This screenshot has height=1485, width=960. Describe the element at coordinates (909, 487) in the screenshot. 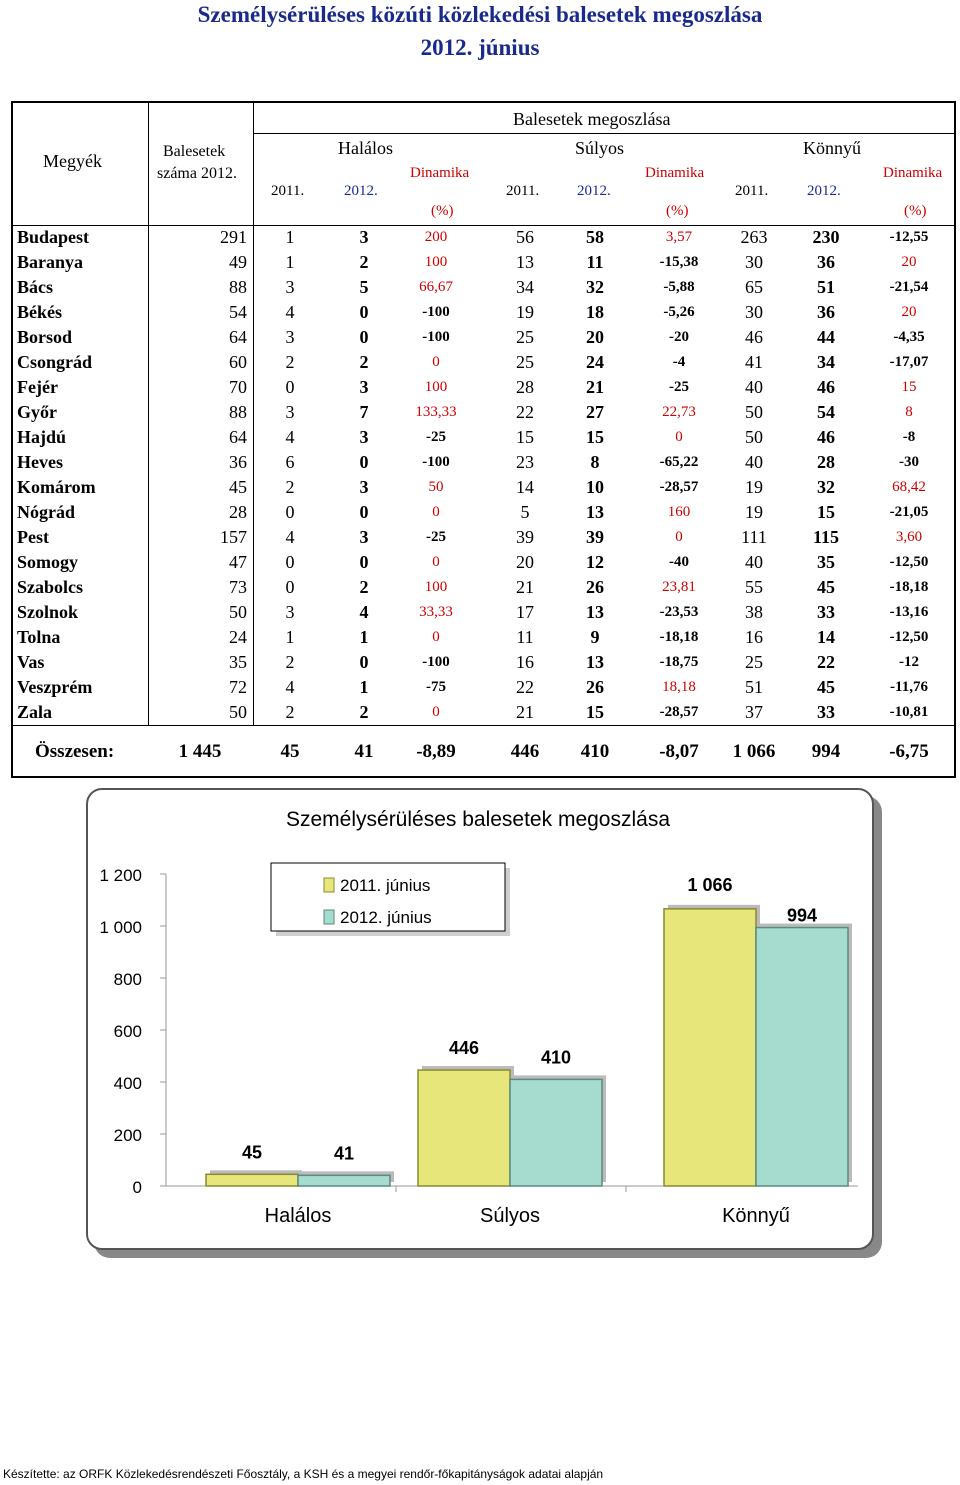

I see `table-cell: 68,42` at that location.